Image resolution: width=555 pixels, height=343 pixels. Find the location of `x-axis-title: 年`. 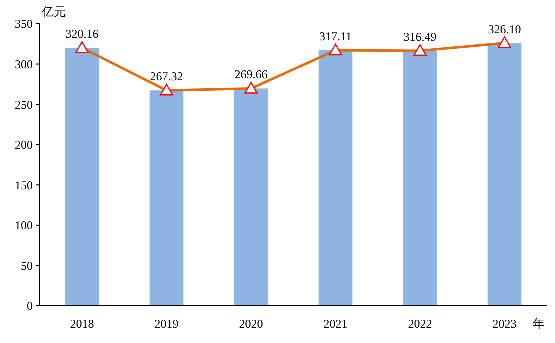

x-axis-title: 年 is located at coordinates (539, 324).